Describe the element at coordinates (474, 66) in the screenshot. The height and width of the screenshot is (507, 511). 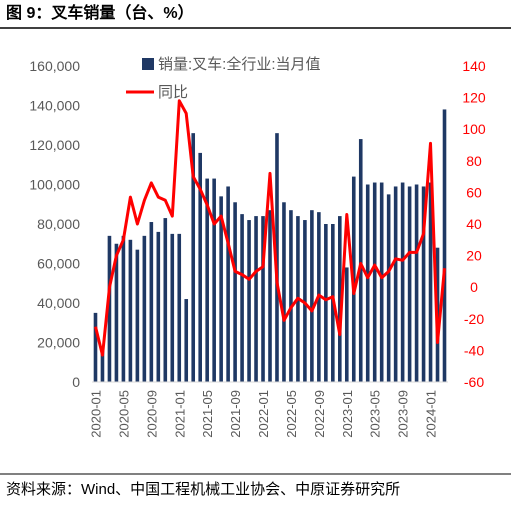
I see `y2-tick-label: 140` at that location.